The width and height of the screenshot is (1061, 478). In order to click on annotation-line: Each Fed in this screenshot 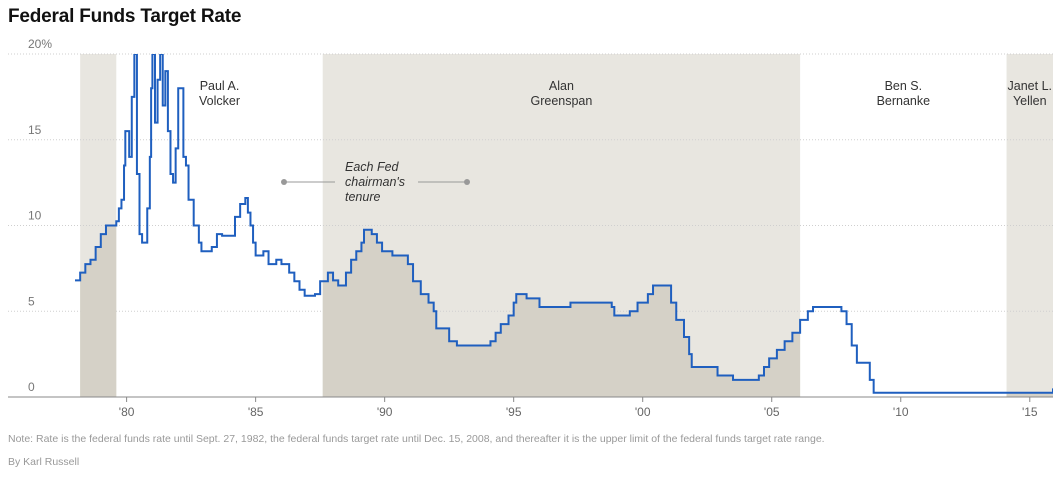, I will do `click(372, 167)`.